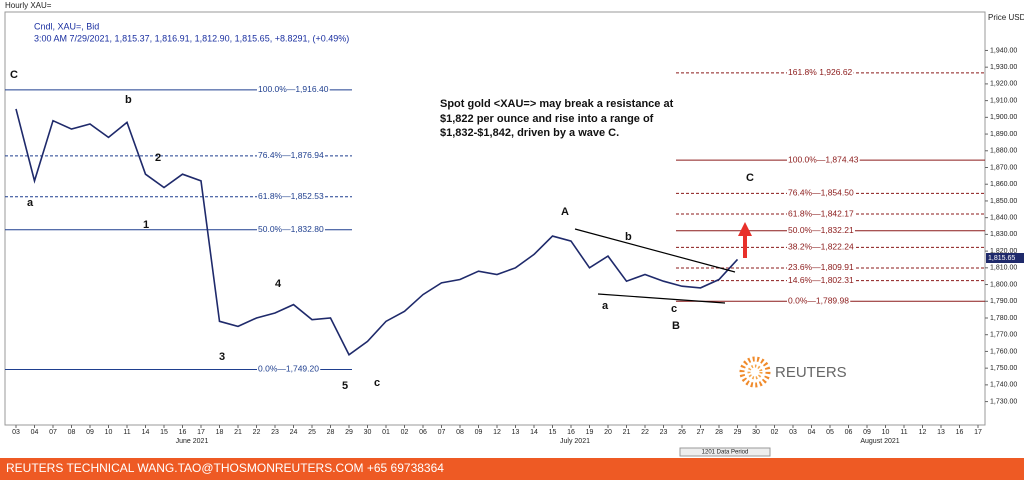 The width and height of the screenshot is (1024, 480). What do you see at coordinates (109, 432) in the screenshot?
I see `x-tick-label: 10` at bounding box center [109, 432].